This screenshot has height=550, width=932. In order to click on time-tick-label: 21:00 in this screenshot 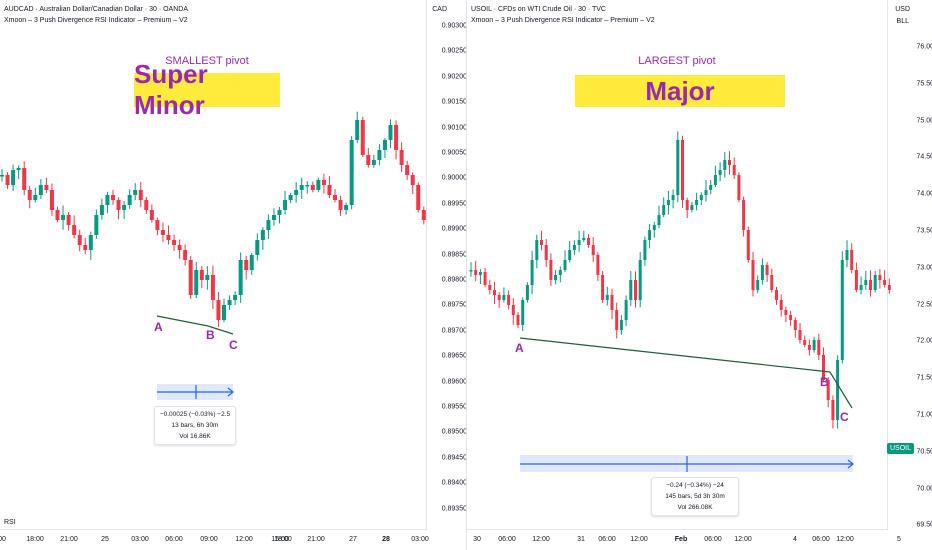, I will do `click(316, 539)`.